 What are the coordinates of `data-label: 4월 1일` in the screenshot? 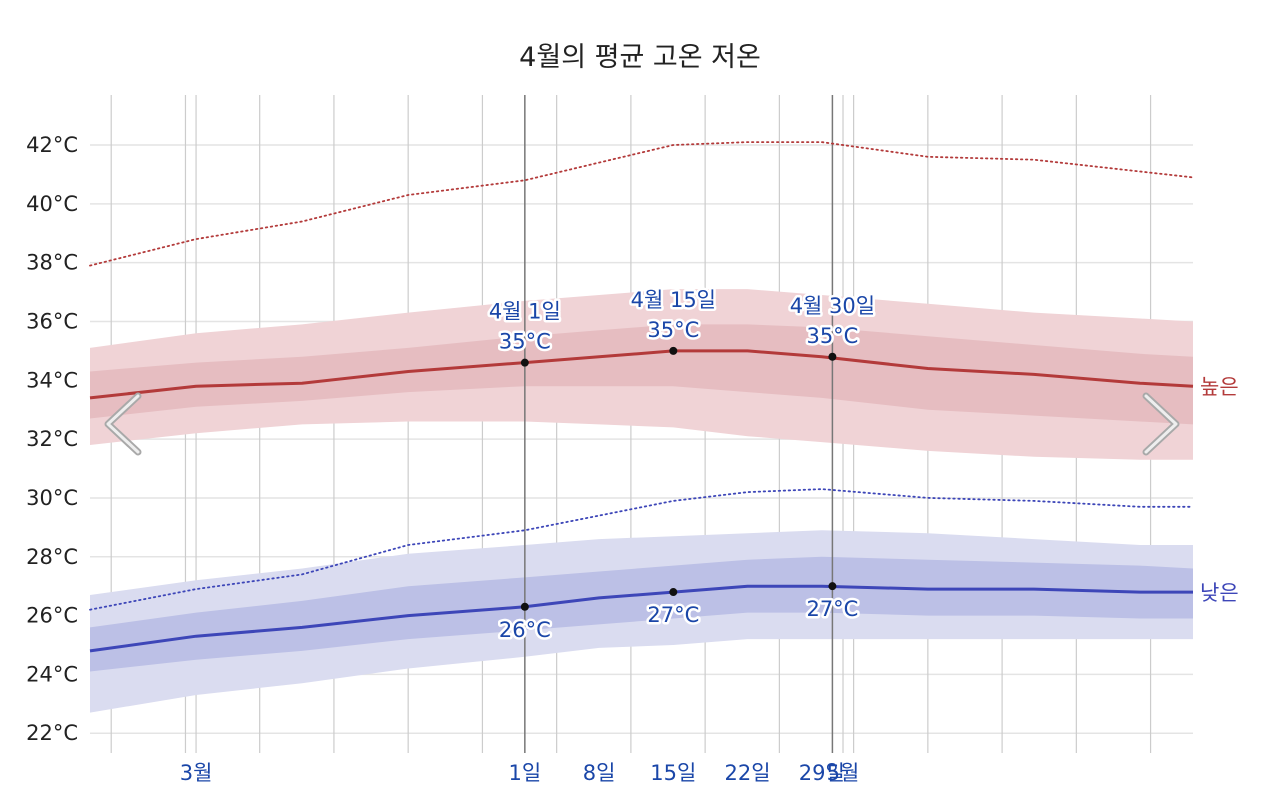 It's located at (525, 312).